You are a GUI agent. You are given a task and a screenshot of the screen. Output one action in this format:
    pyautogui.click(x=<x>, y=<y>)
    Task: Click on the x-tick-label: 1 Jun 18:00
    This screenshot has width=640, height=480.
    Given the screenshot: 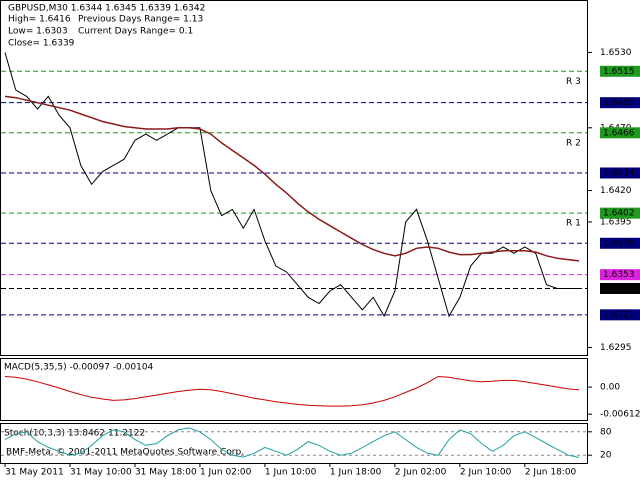 What is the action you would take?
    pyautogui.click(x=356, y=473)
    